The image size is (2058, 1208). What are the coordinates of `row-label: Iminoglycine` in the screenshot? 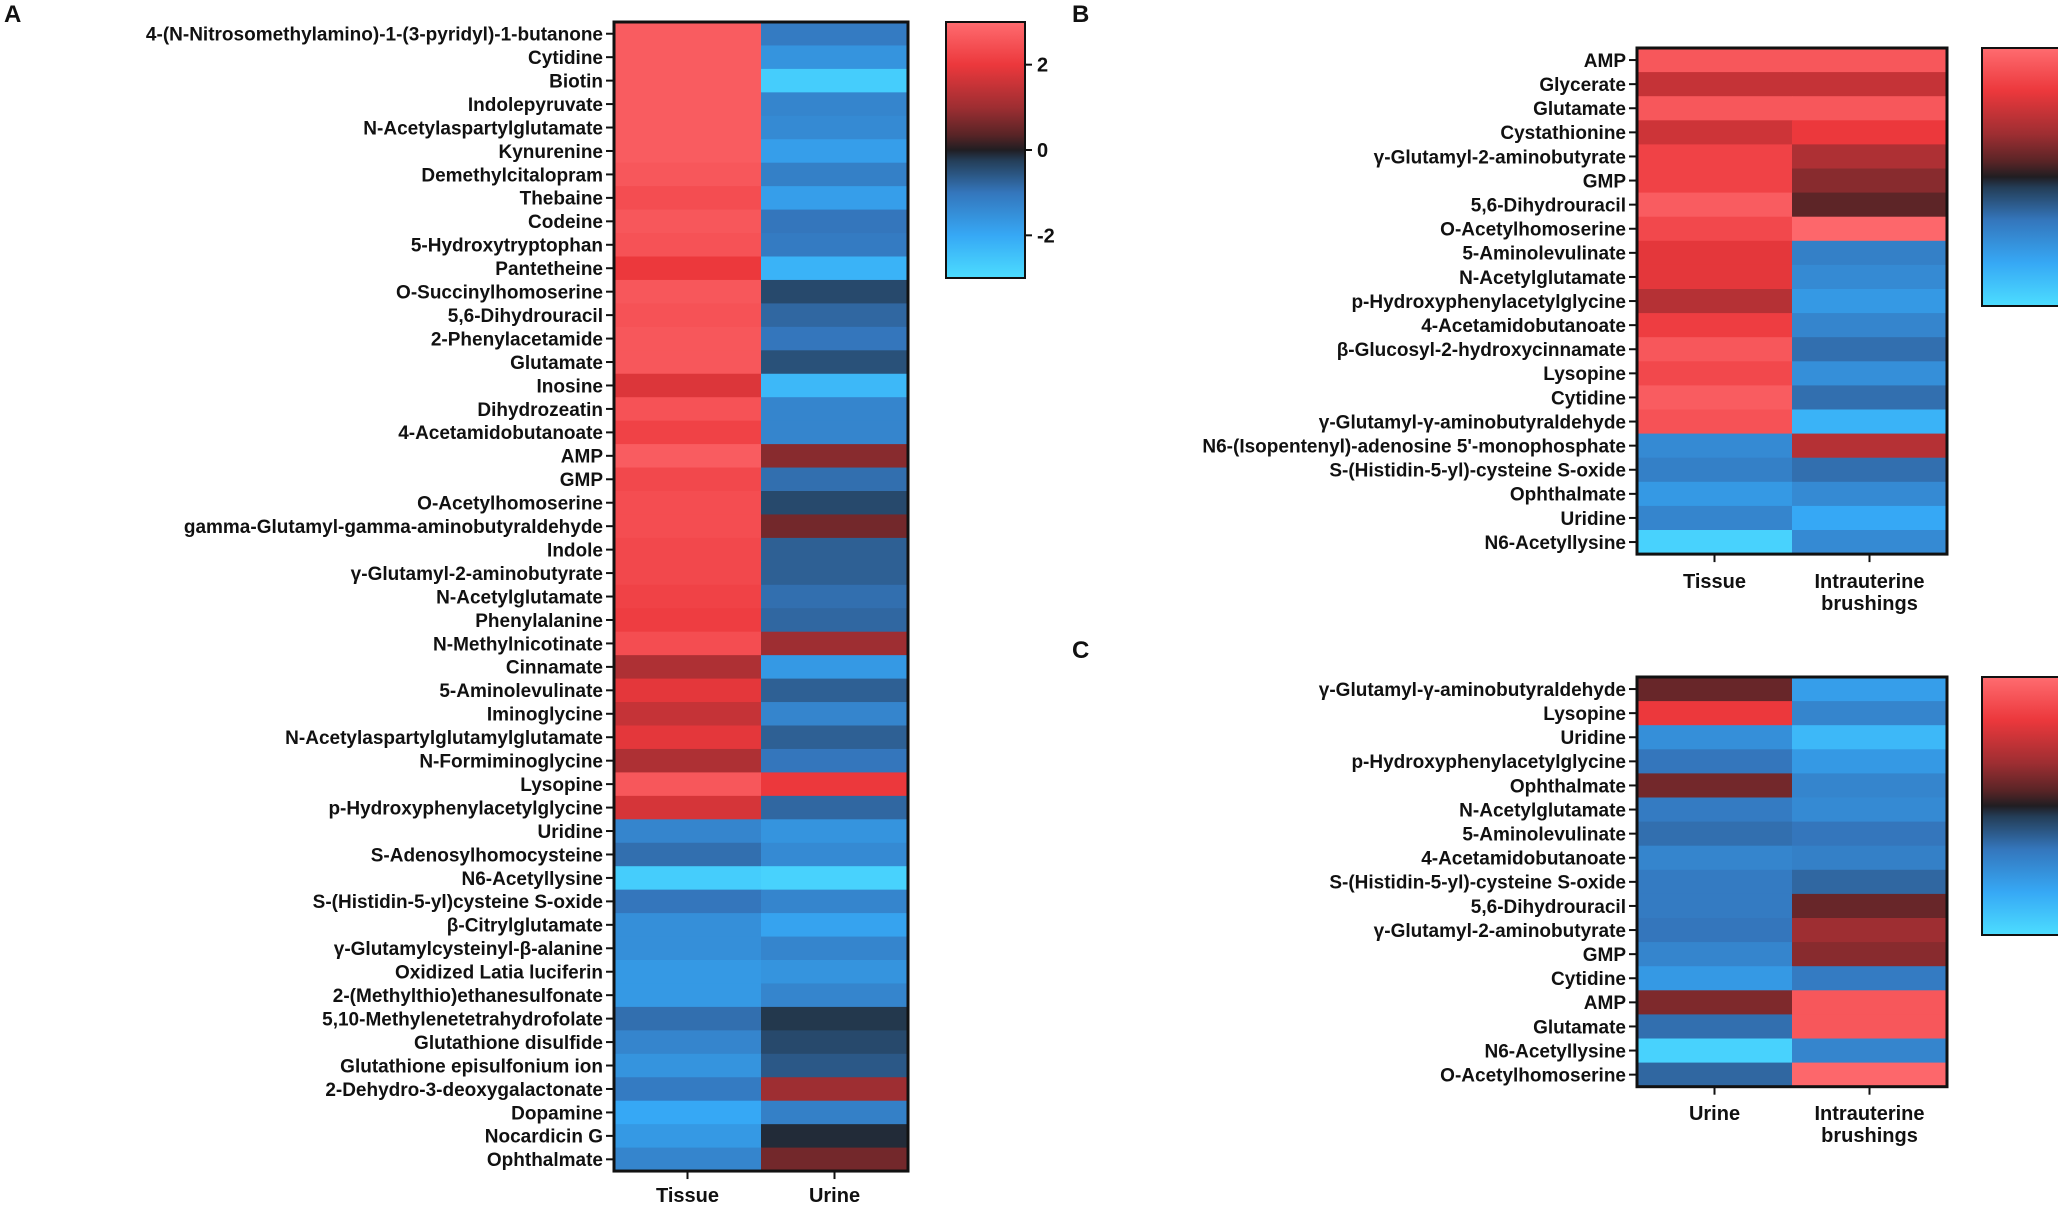 It's located at (545, 715).